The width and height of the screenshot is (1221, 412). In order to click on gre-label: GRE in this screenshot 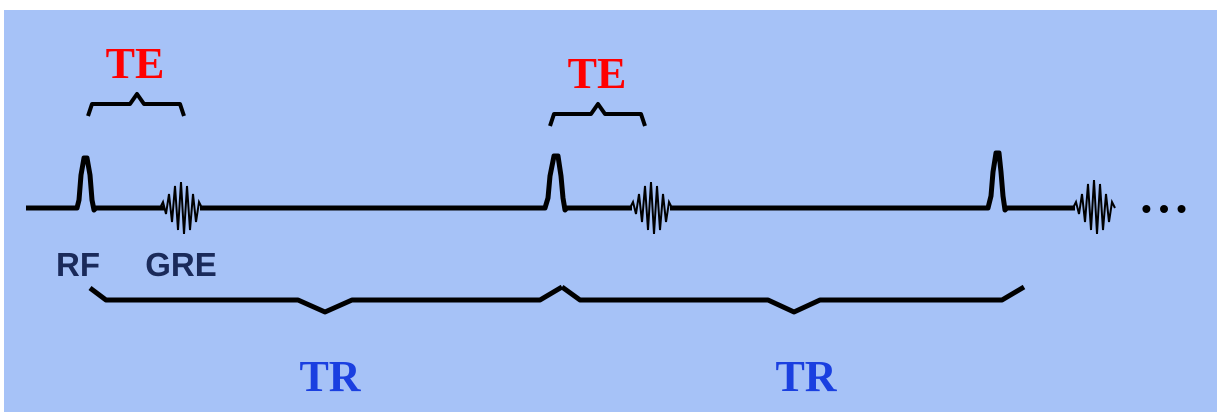, I will do `click(181, 264)`.